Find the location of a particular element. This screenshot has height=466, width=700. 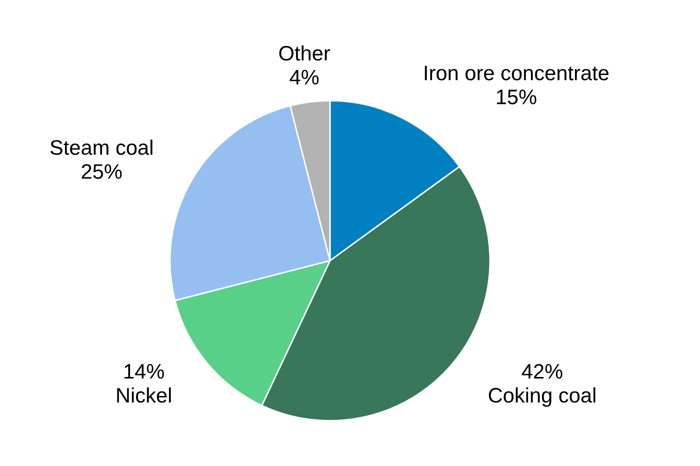

data-label: 42% is located at coordinates (542, 371).